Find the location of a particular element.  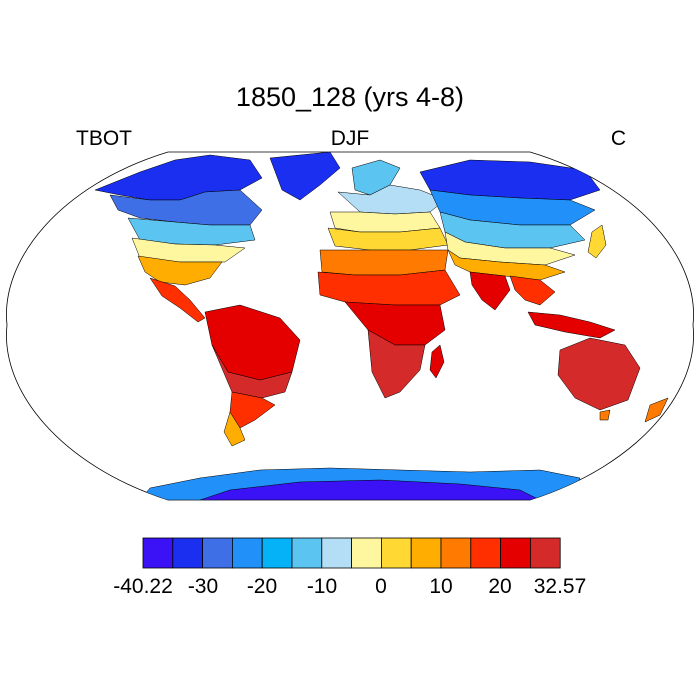

colorbar-tick-label: -40.22 is located at coordinates (143, 586).